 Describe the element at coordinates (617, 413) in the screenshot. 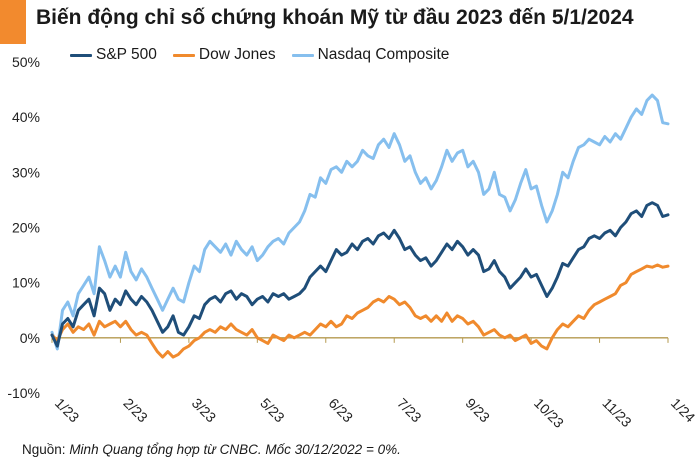

I see `x-tick-label: 11/23` at that location.